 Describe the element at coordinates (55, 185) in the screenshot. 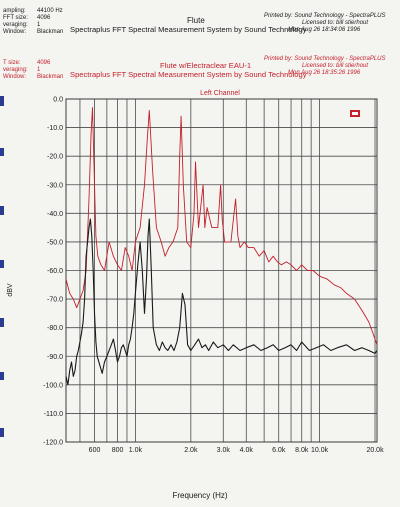

I see `y-tick-label: -30.0` at that location.